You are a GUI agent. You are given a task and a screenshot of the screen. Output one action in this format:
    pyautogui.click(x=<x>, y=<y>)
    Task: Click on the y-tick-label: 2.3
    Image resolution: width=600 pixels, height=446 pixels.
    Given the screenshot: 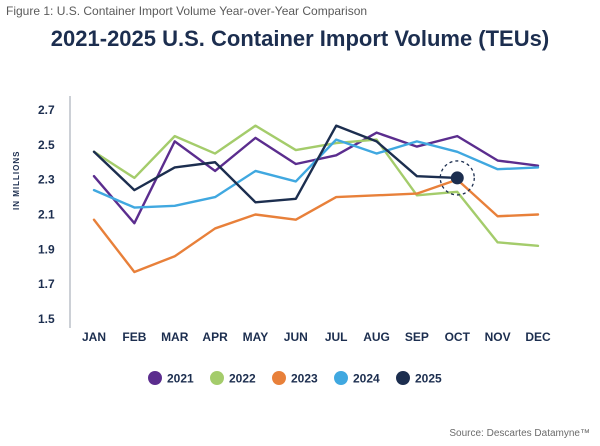 What is the action you would take?
    pyautogui.click(x=46, y=180)
    